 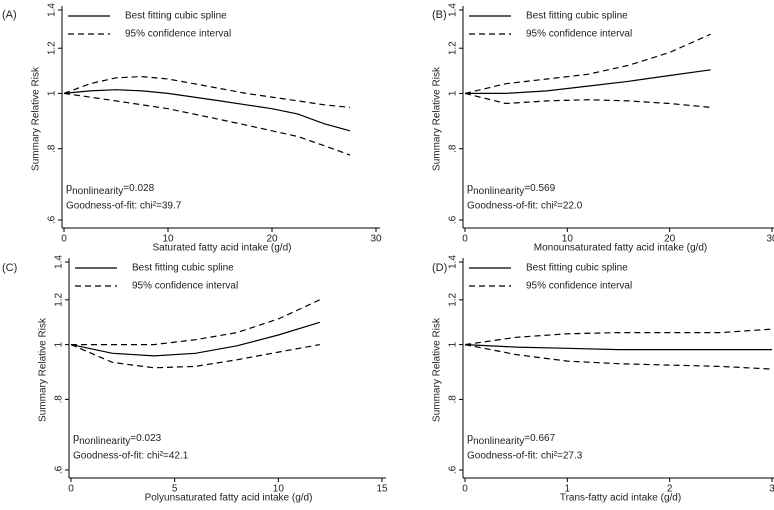 What do you see at coordinates (771, 489) in the screenshot?
I see `x-tick-label: 3` at bounding box center [771, 489].